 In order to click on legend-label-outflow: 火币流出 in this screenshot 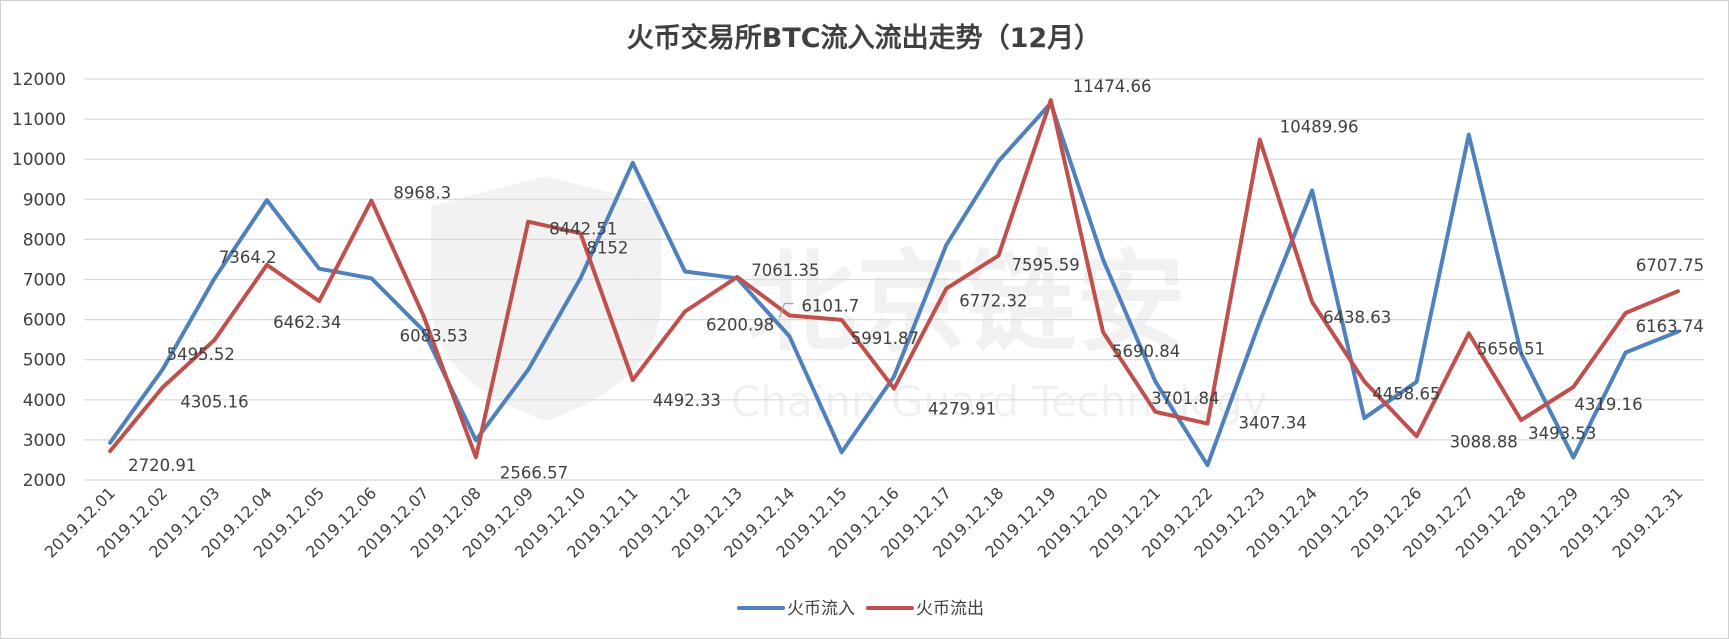, I will do `click(950, 609)`.